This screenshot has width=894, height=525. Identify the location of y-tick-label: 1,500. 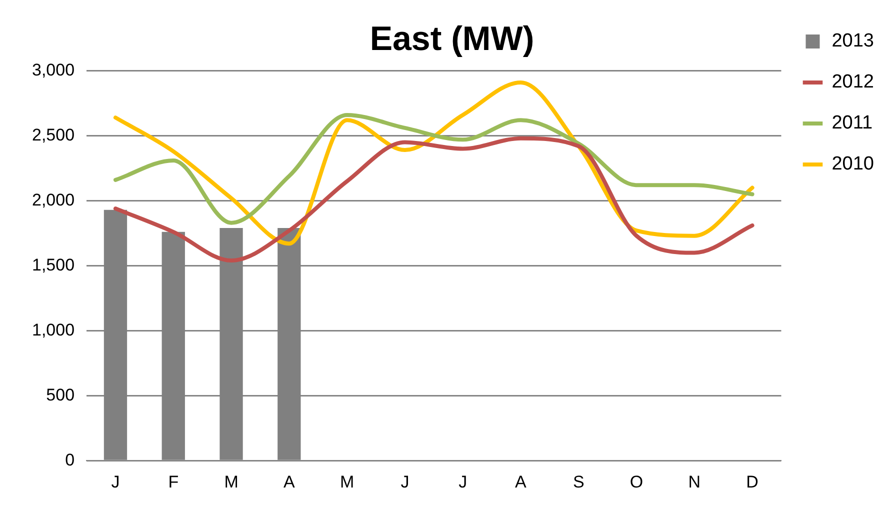
(53, 264).